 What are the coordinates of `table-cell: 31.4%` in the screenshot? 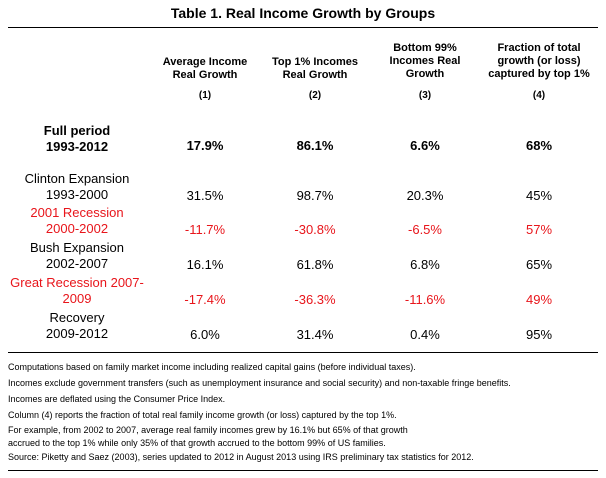 It's located at (315, 334).